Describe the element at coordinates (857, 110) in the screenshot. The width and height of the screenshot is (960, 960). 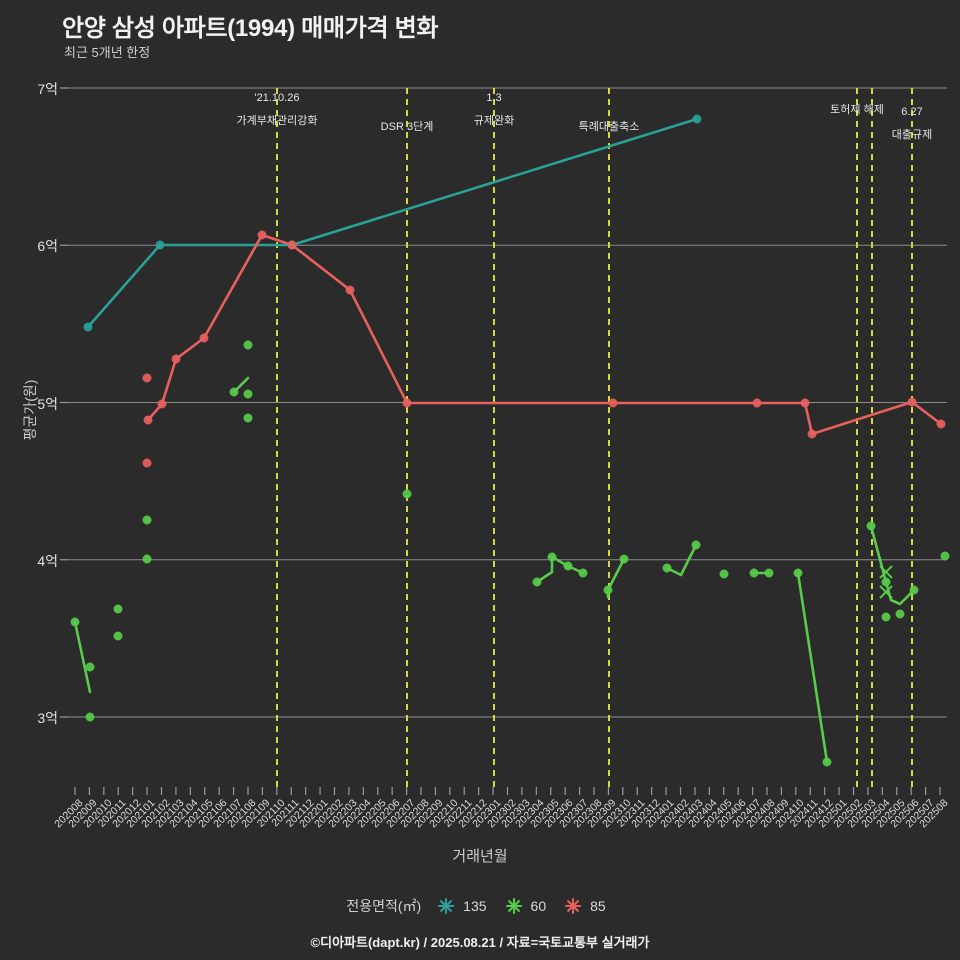
I see `annotation-label: 토허제 해제` at that location.